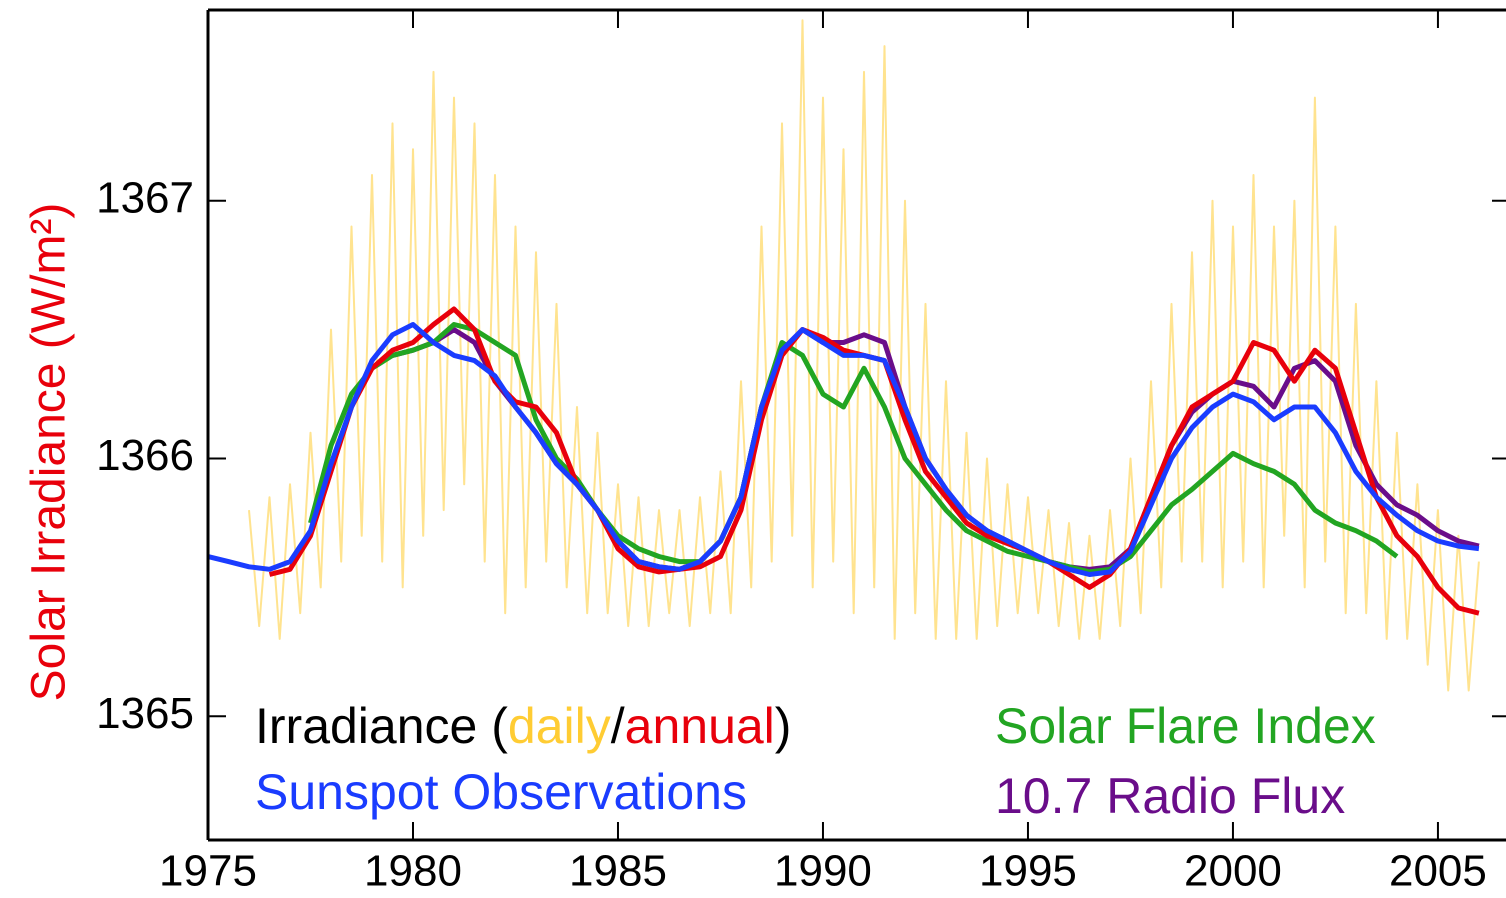 The width and height of the screenshot is (1506, 898). Describe the element at coordinates (381, 726) in the screenshot. I see `legend-text: Irradiance (` at that location.